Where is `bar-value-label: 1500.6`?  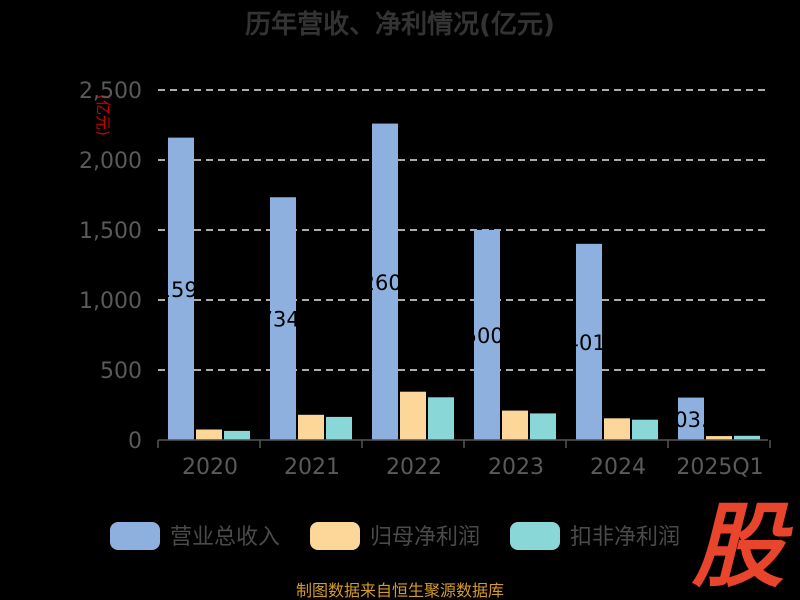 bar-value-label: 1500.6 is located at coordinates (486, 336).